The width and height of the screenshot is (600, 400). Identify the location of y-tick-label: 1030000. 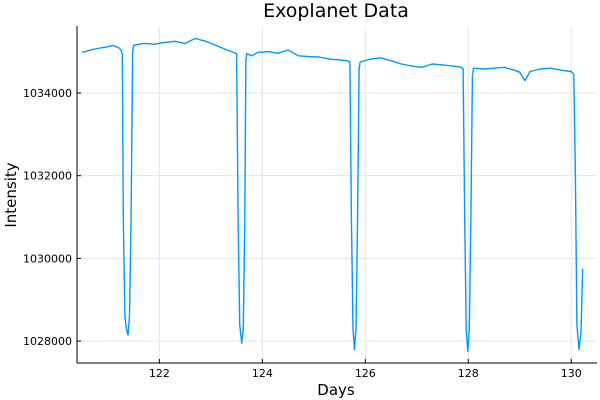
(47, 258).